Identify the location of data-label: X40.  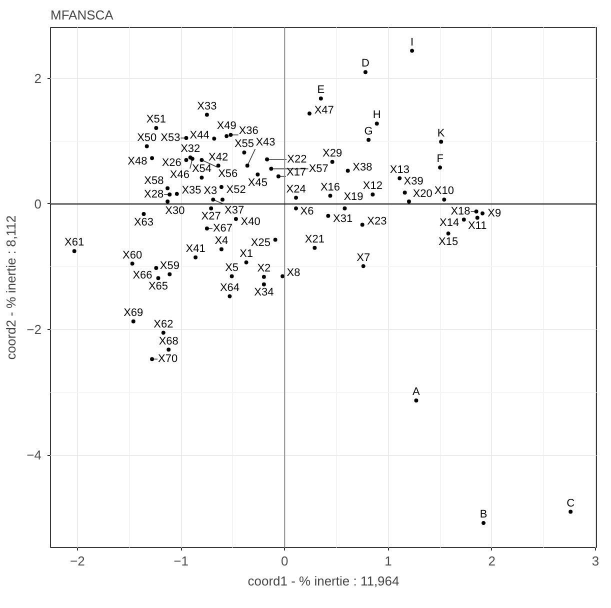
(250, 222).